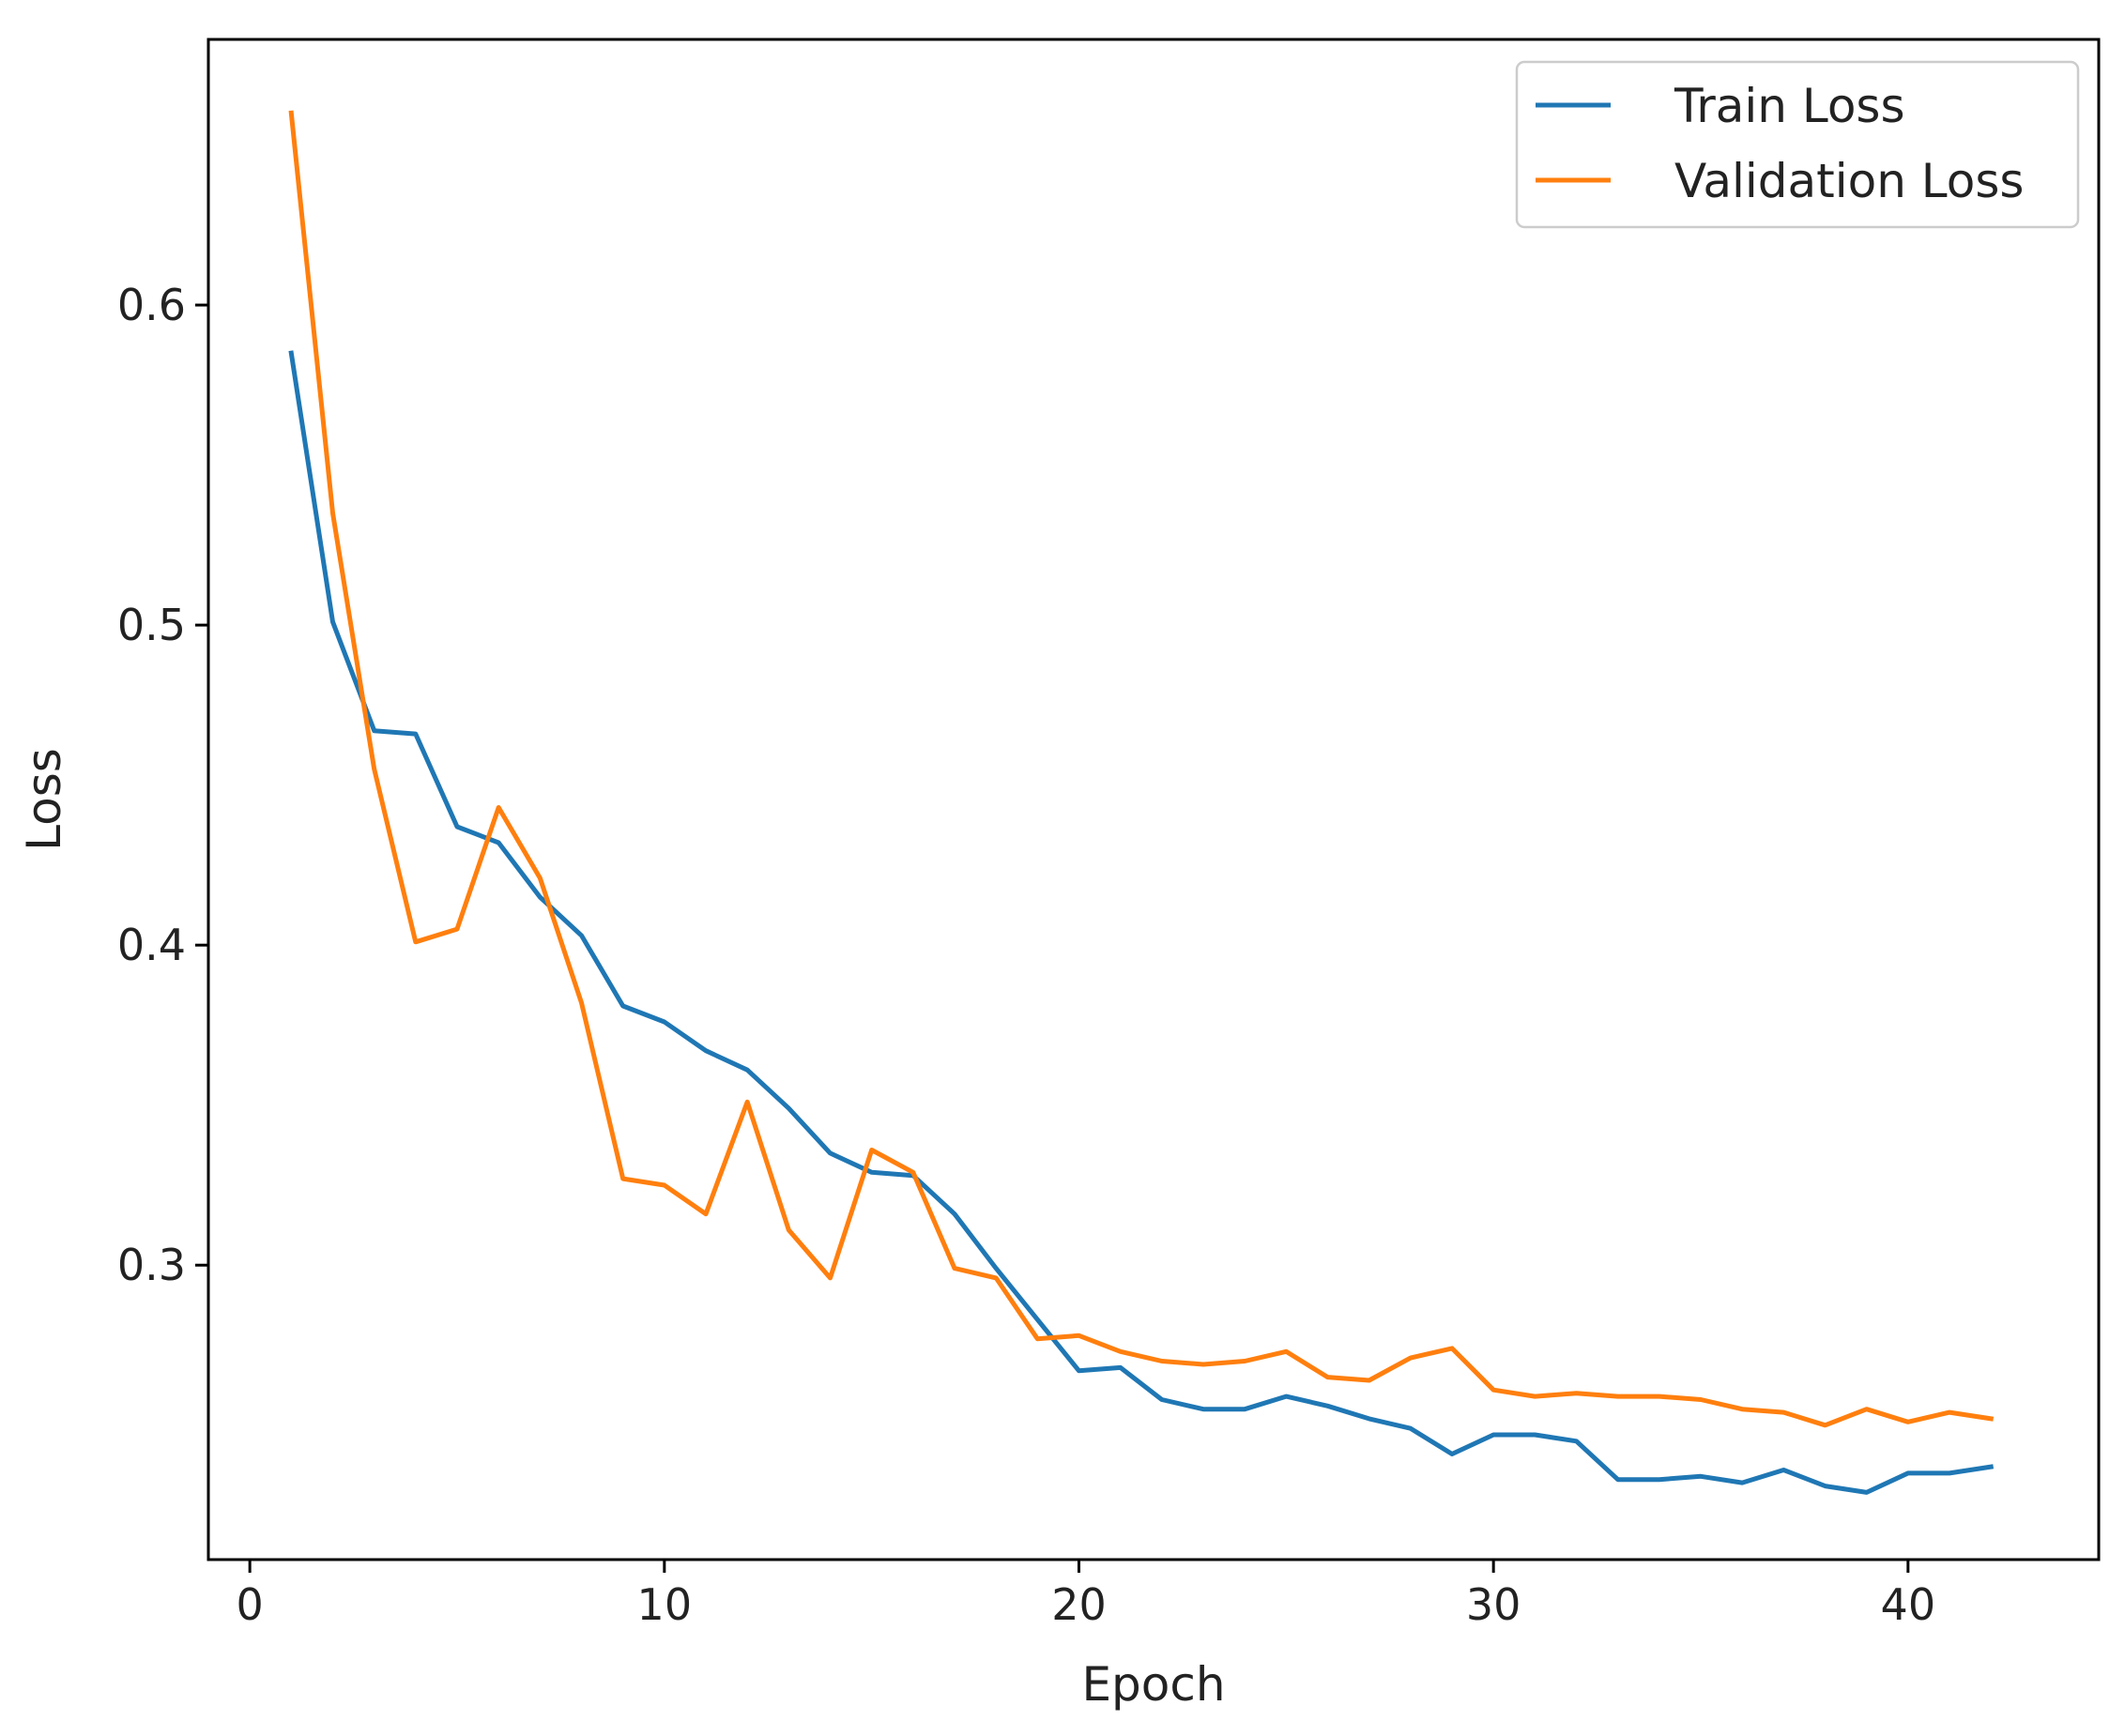 The width and height of the screenshot is (2125, 1736). I want to click on legend-label-train-loss: Train Loss, so click(1789, 106).